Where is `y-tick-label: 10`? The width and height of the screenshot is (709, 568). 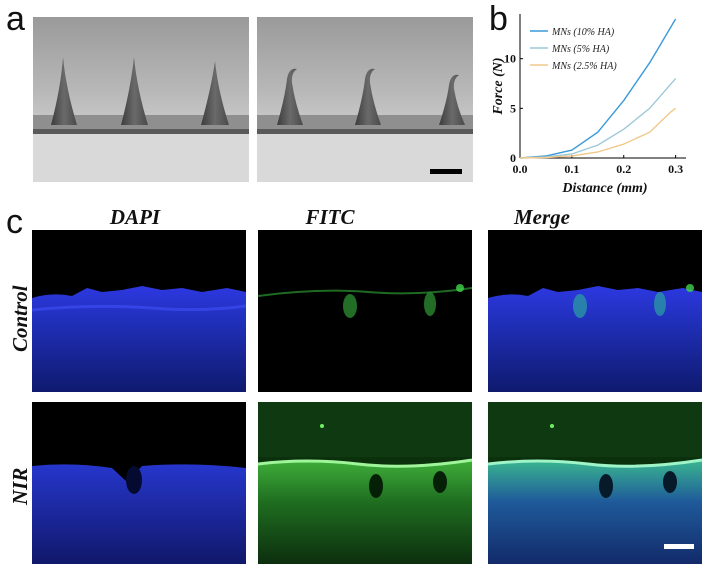
y-tick-label: 10 is located at coordinates (510, 59).